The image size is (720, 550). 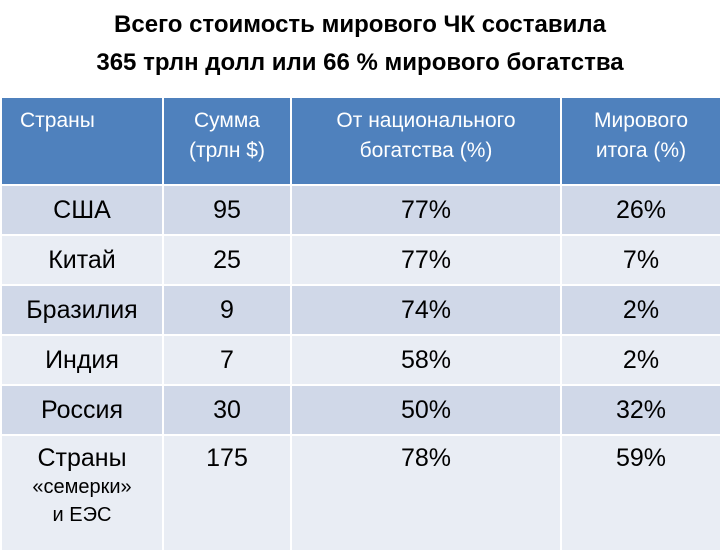 What do you see at coordinates (640, 259) in the screenshot?
I see `cell-world: 7%` at bounding box center [640, 259].